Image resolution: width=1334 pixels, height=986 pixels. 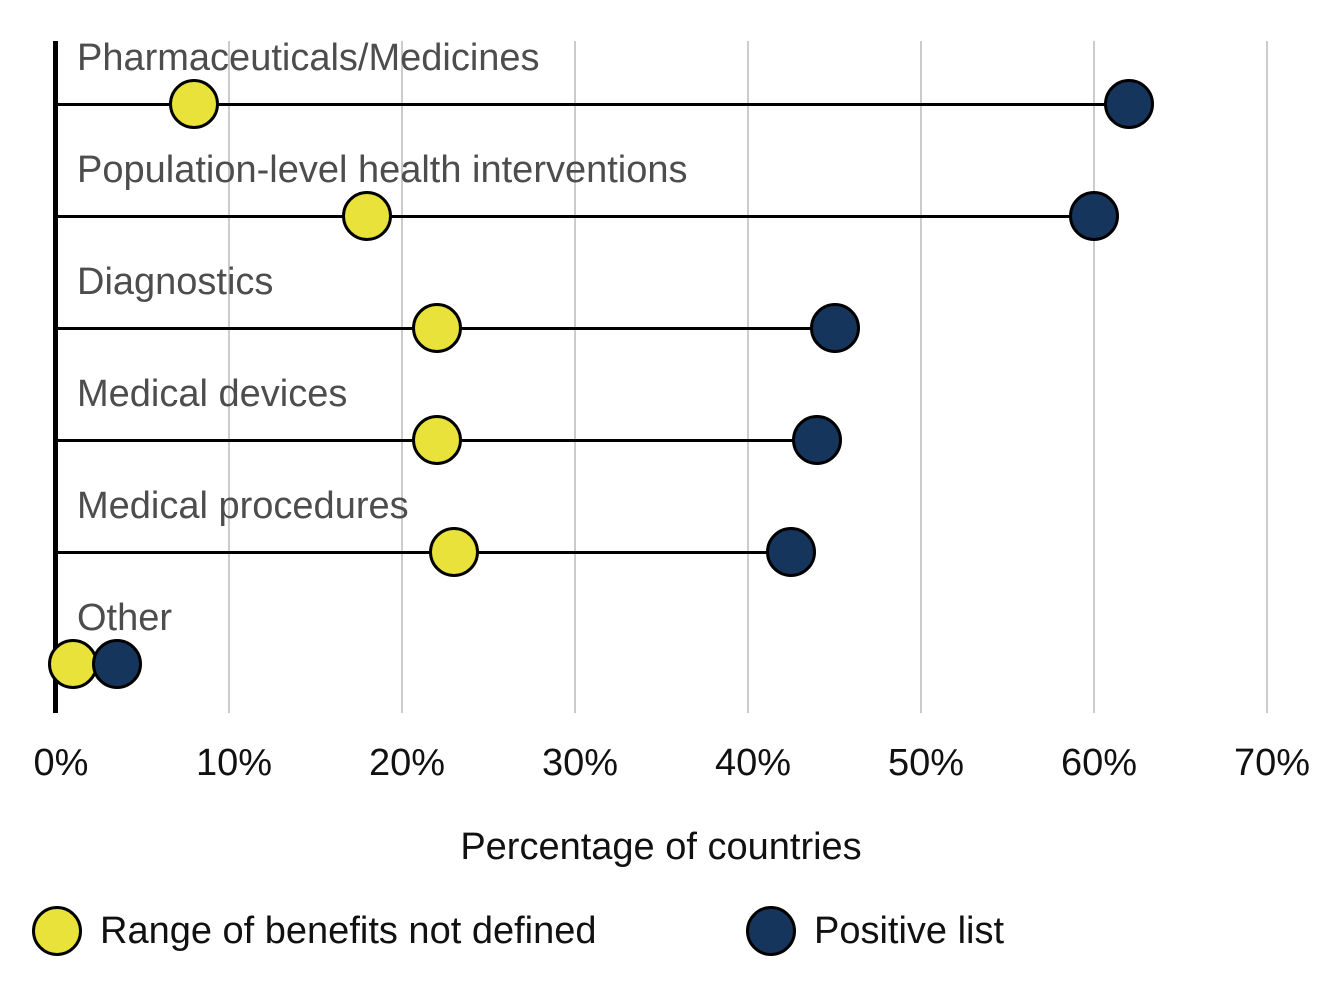 I want to click on category-label: Medical devices, so click(x=212, y=394).